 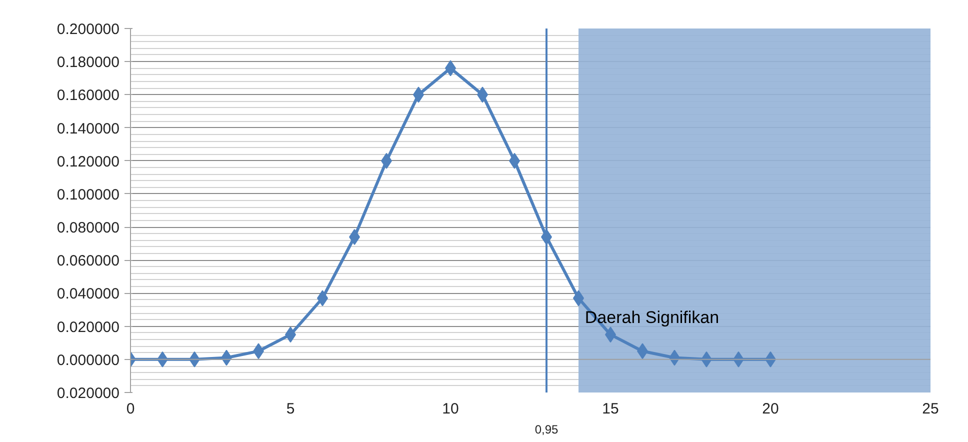 I want to click on text: 0,95, so click(x=546, y=429).